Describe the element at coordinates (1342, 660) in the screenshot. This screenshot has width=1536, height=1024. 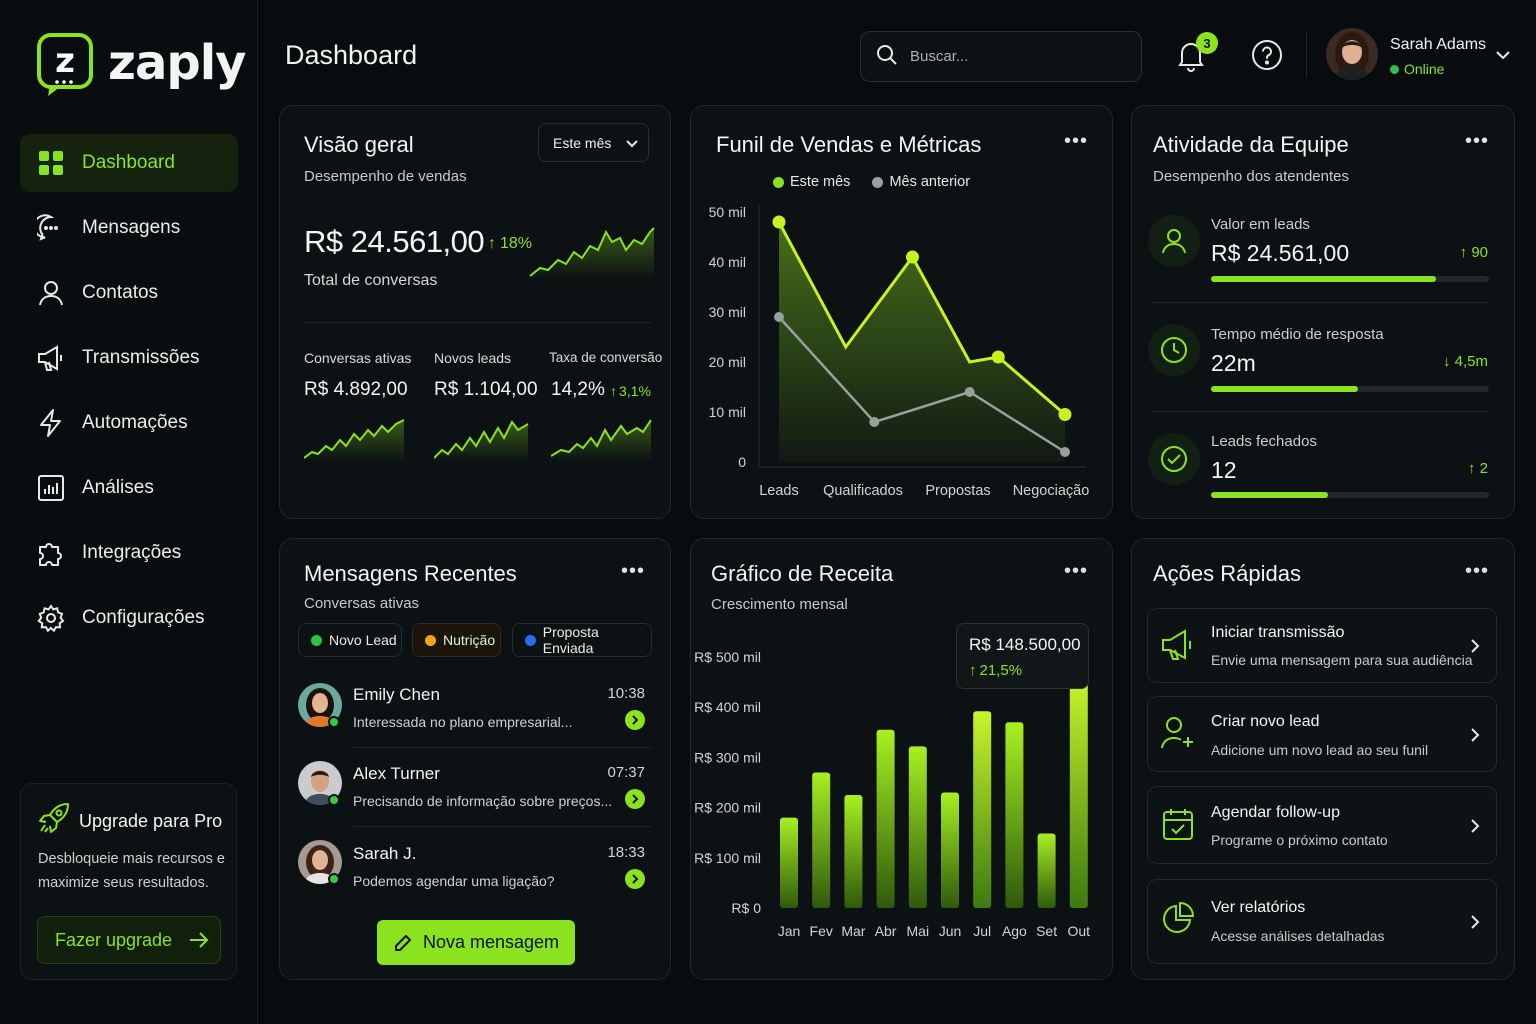
I see `action-description: Envie uma mensagem para sua audiência` at that location.